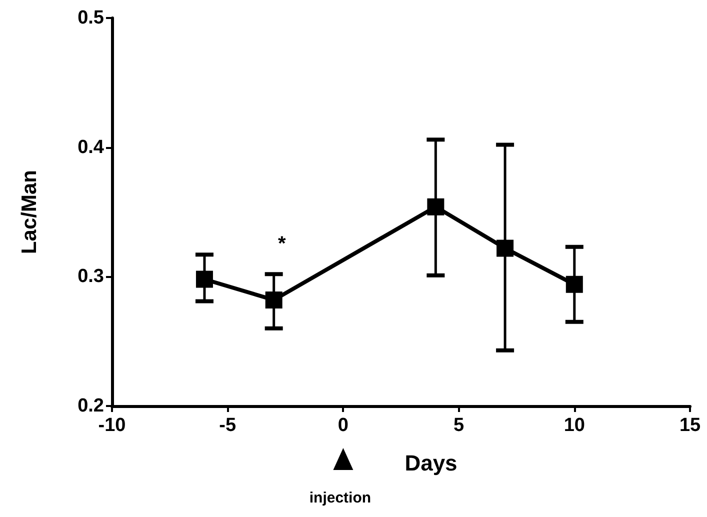  I want to click on y-tick-label: 0.3, so click(91, 277).